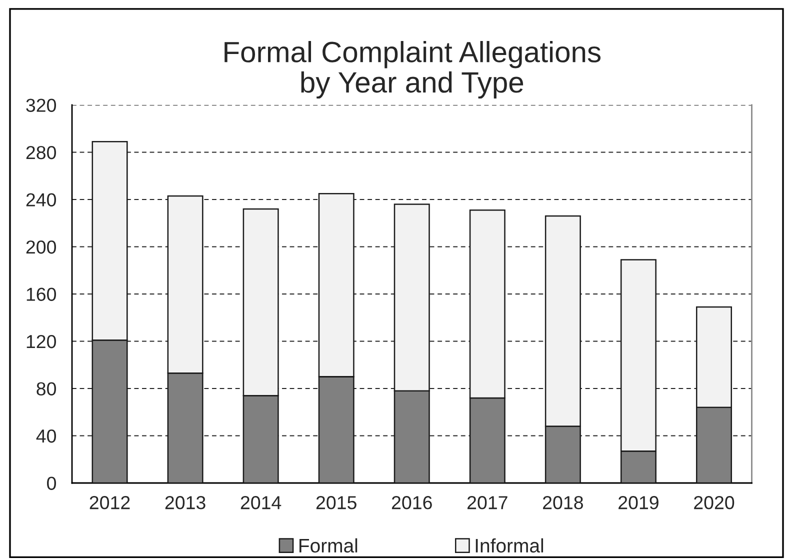  I want to click on y-tick-label: 0, so click(51, 483).